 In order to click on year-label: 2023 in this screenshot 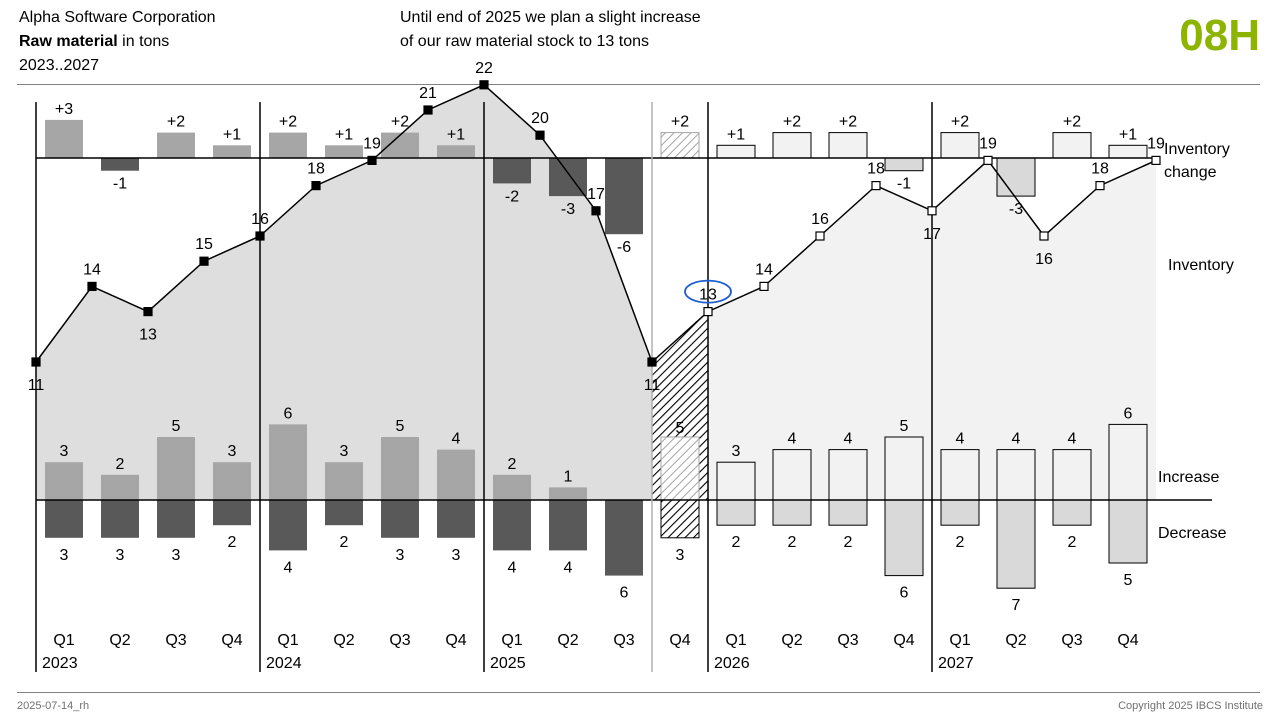, I will do `click(60, 663)`.